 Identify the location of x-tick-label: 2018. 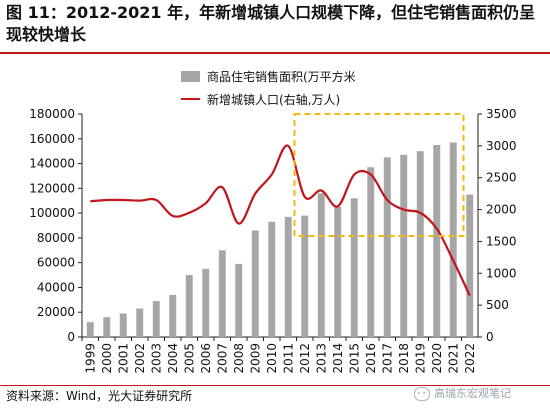
(404, 358).